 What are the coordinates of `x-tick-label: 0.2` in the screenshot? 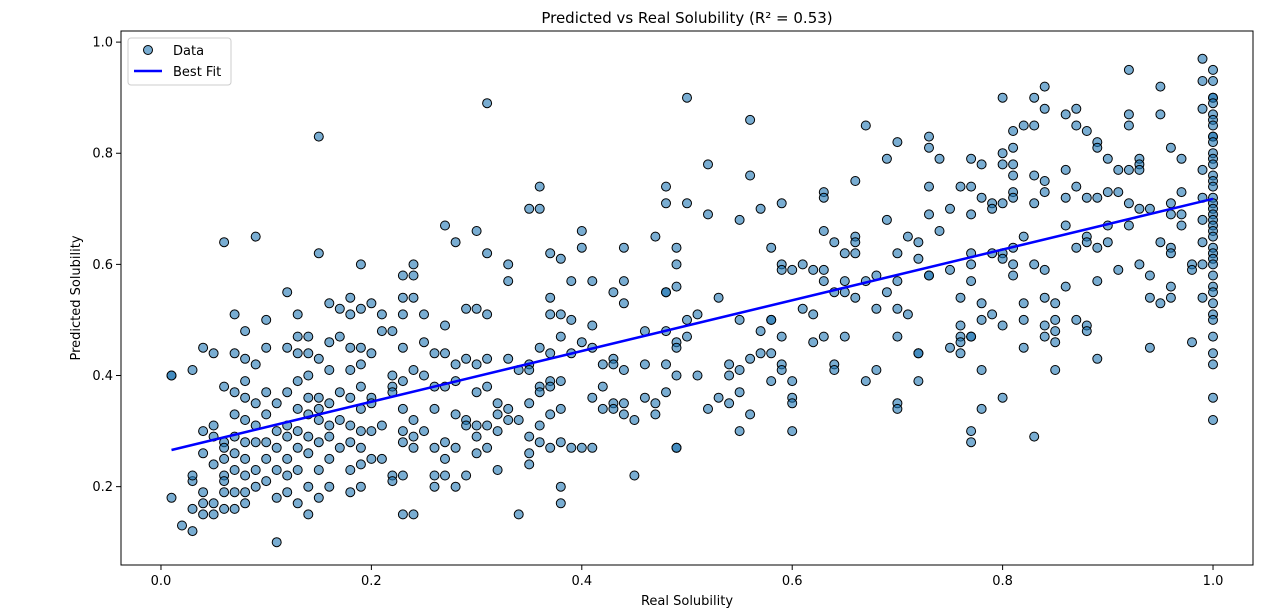 It's located at (371, 581).